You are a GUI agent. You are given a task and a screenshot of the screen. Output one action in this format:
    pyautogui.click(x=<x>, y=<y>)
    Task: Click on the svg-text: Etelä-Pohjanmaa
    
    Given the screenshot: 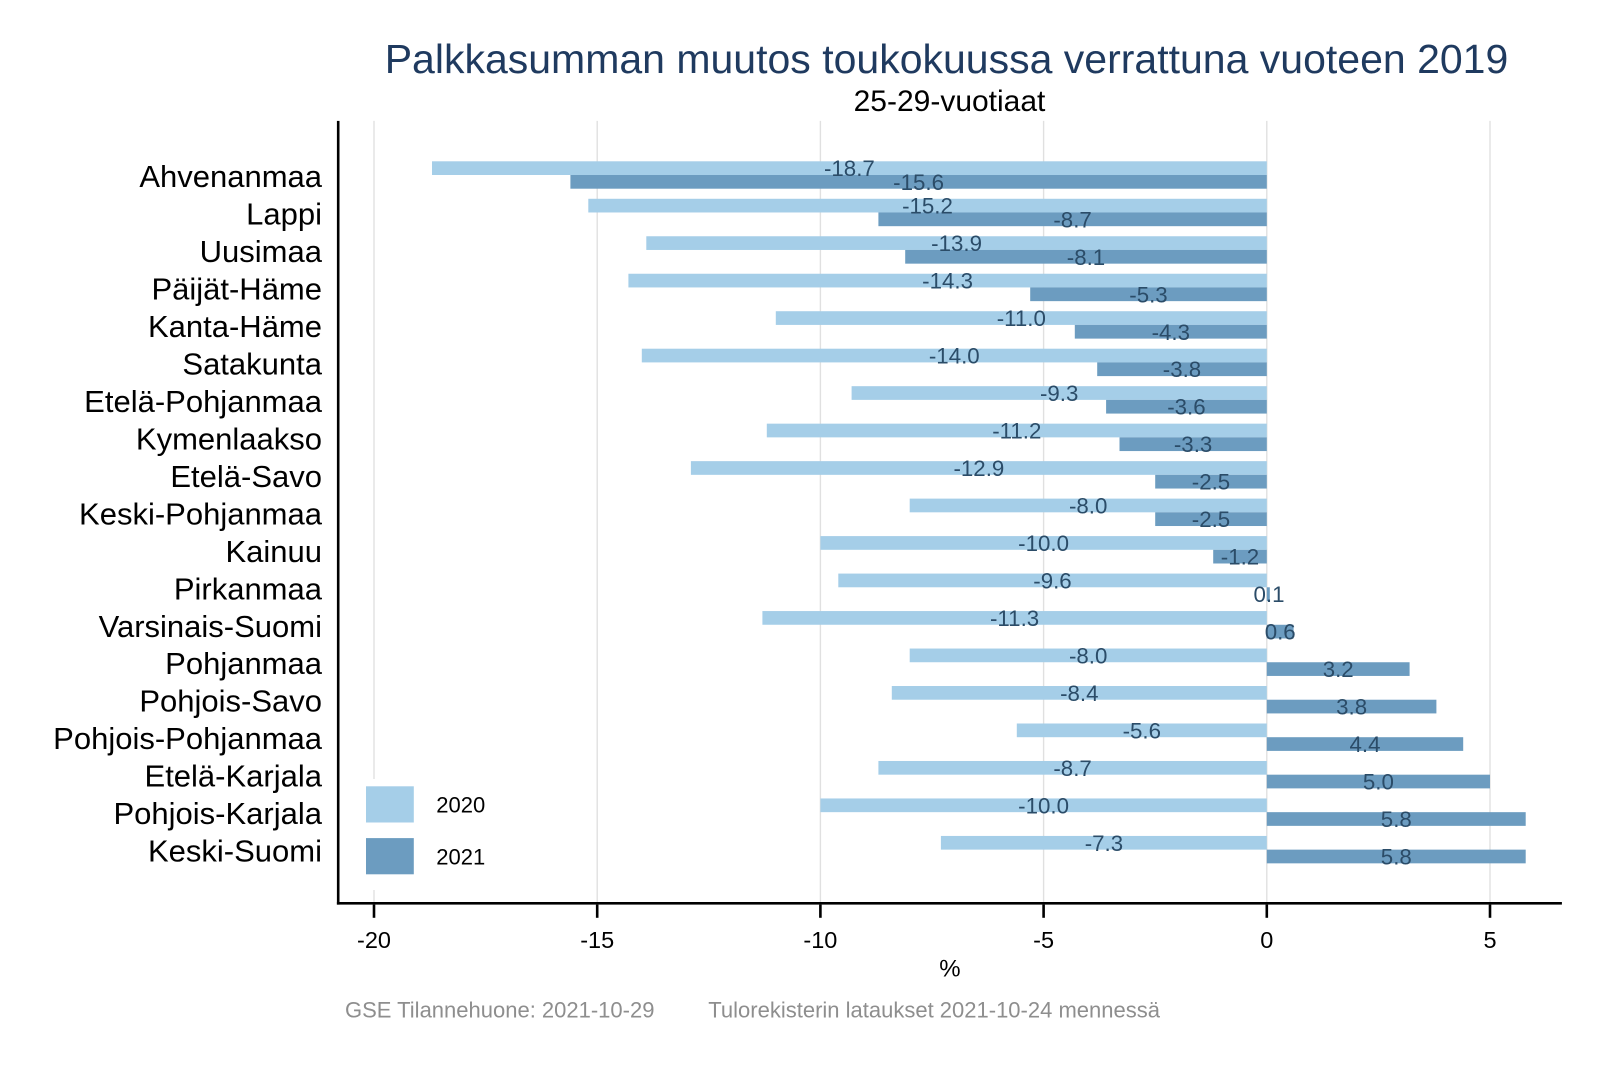 What is the action you would take?
    pyautogui.click(x=203, y=401)
    